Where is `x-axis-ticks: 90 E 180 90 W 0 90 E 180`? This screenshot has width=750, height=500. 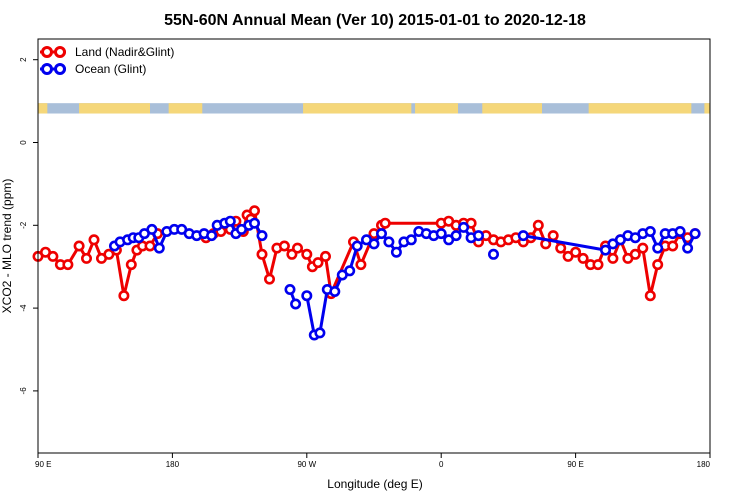
x-axis-ticks: 90 E 180 90 W 0 90 E 180 is located at coordinates (373, 461).